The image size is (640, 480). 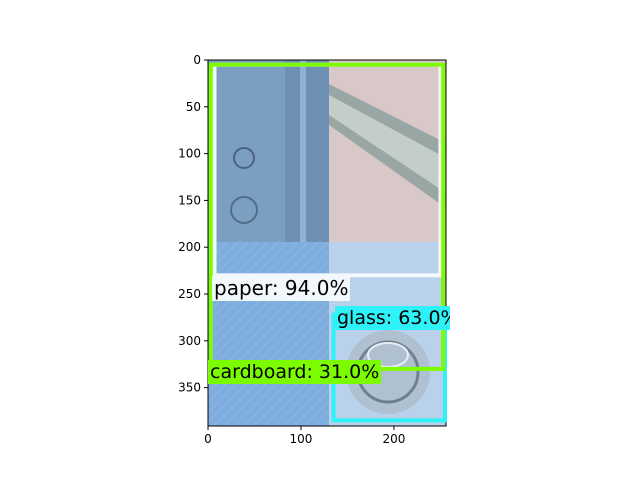 What do you see at coordinates (208, 439) in the screenshot?
I see `x-tick-label: 0` at bounding box center [208, 439].